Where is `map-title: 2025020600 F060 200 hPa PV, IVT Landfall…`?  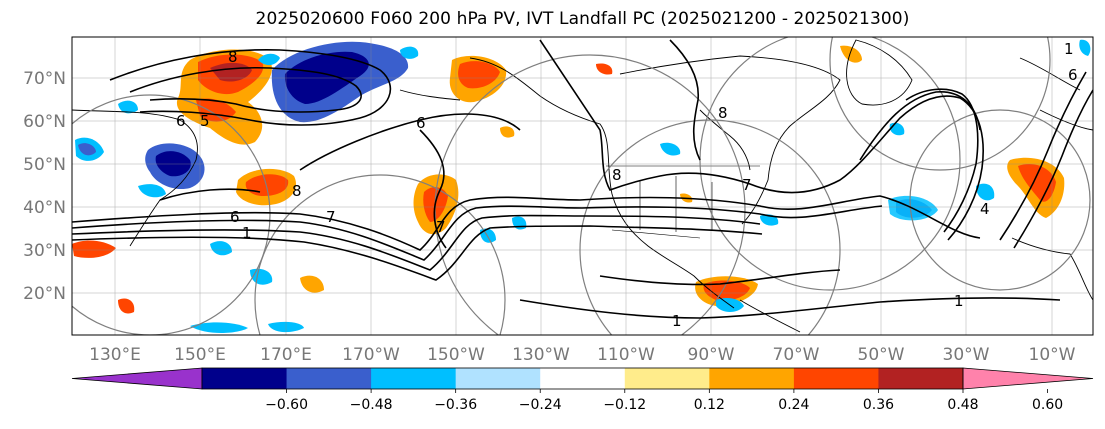 map-title: 2025020600 F060 200 hPa PV, IVT Landfall… is located at coordinates (582, 19).